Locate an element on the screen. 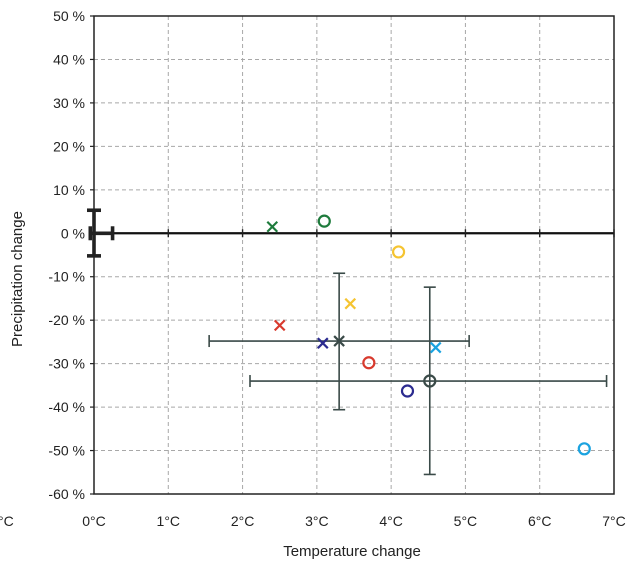 The image size is (630, 564). y-tick-label: -10 % is located at coordinates (66, 277).